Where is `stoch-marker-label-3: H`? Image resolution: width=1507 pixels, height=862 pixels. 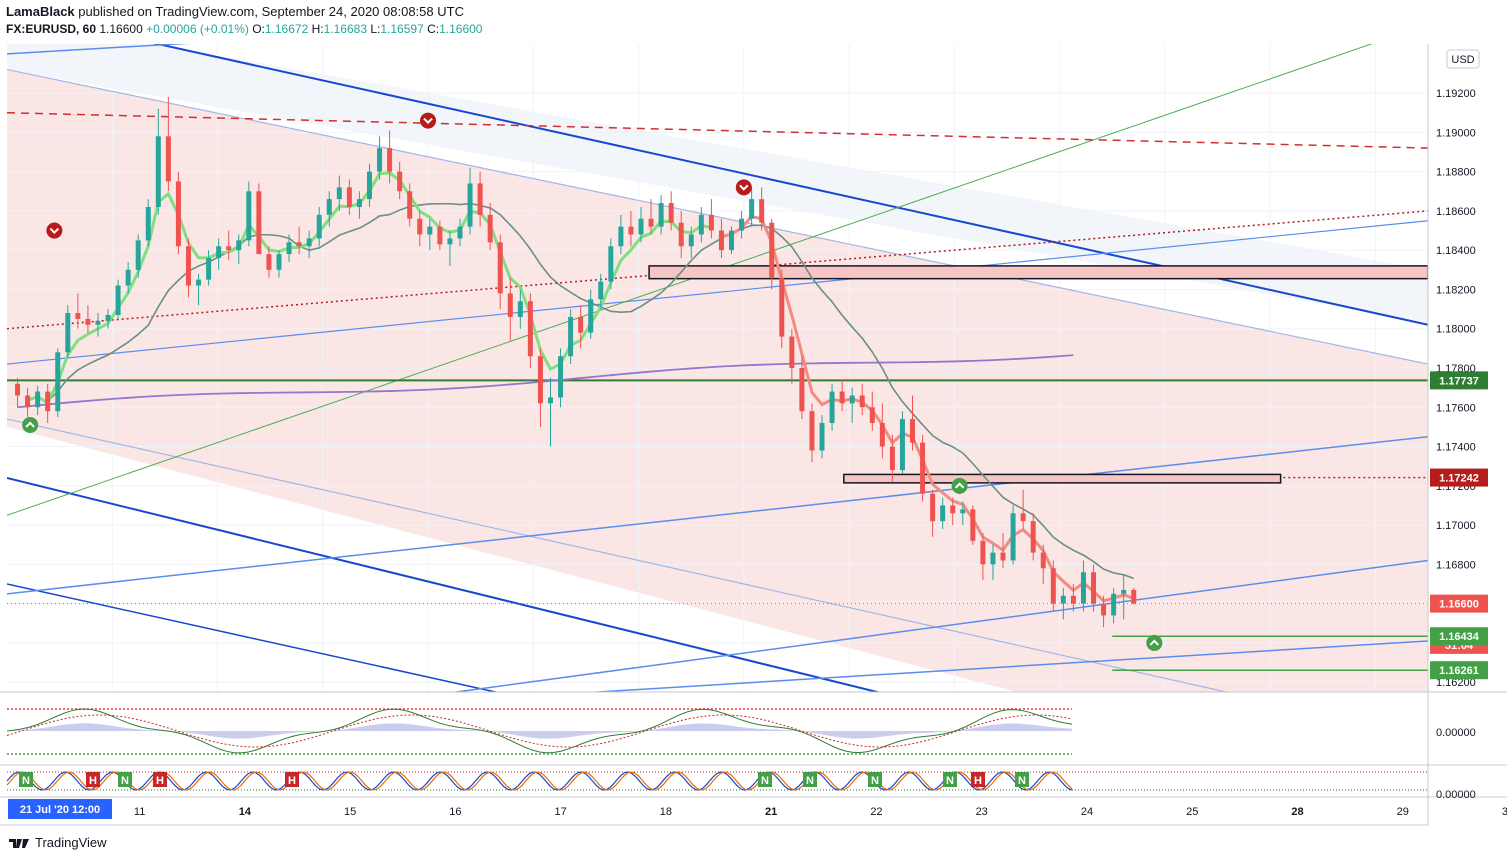 stoch-marker-label-3: H is located at coordinates (160, 781).